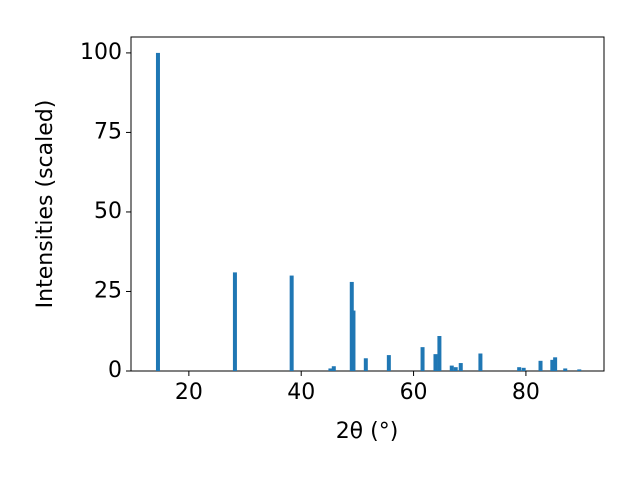 The image size is (640, 480). Describe the element at coordinates (45, 204) in the screenshot. I see `y-axis-label: Intensities (scaled)` at that location.